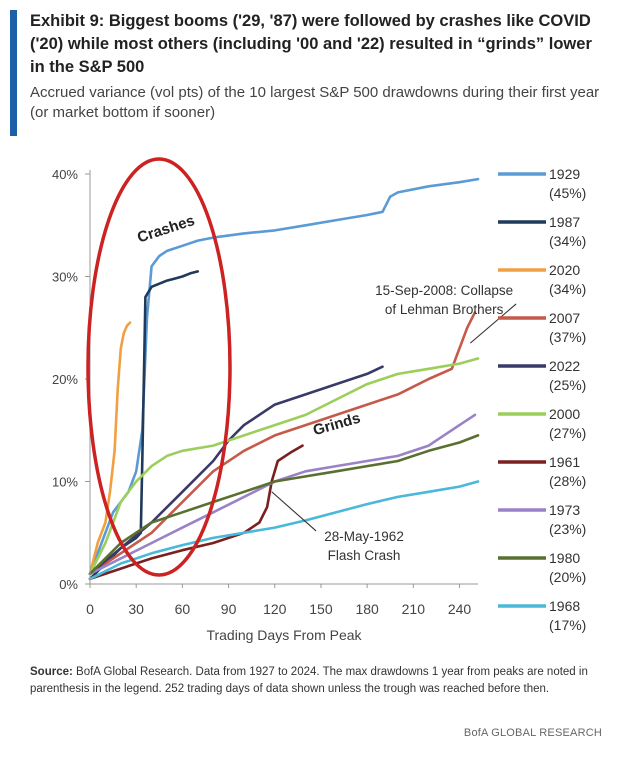 This screenshot has width=620, height=762. Describe the element at coordinates (542, 231) in the screenshot. I see `legend-item-1987: 1987 (34%)` at that location.